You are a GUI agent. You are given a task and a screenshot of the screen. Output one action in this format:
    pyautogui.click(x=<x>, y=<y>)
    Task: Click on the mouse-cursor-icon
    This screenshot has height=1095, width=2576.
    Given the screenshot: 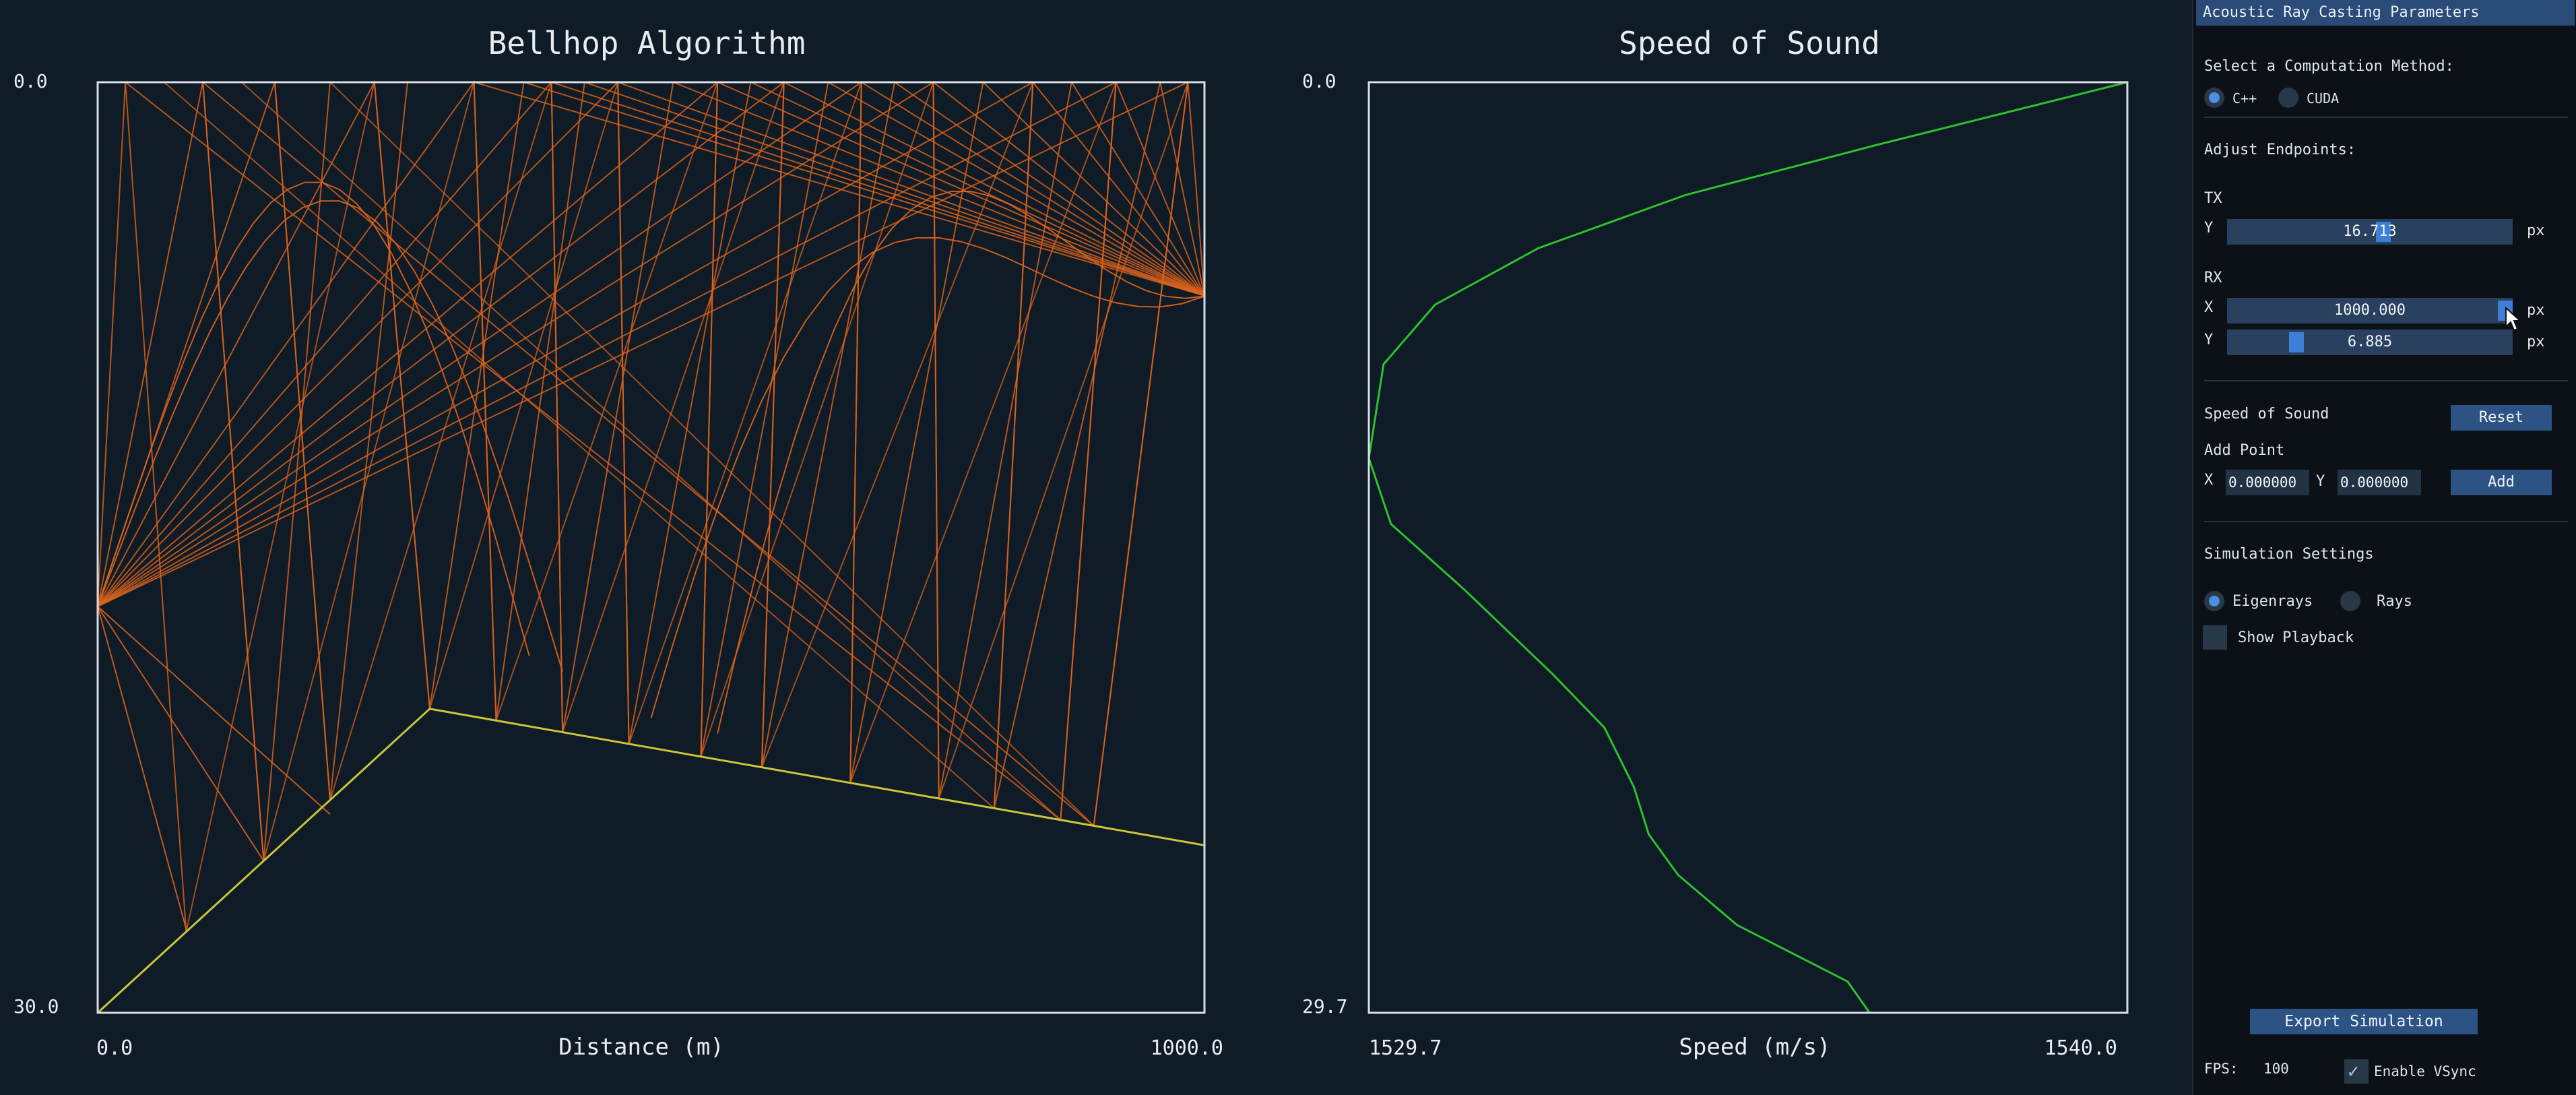 What is the action you would take?
    pyautogui.click(x=2514, y=319)
    